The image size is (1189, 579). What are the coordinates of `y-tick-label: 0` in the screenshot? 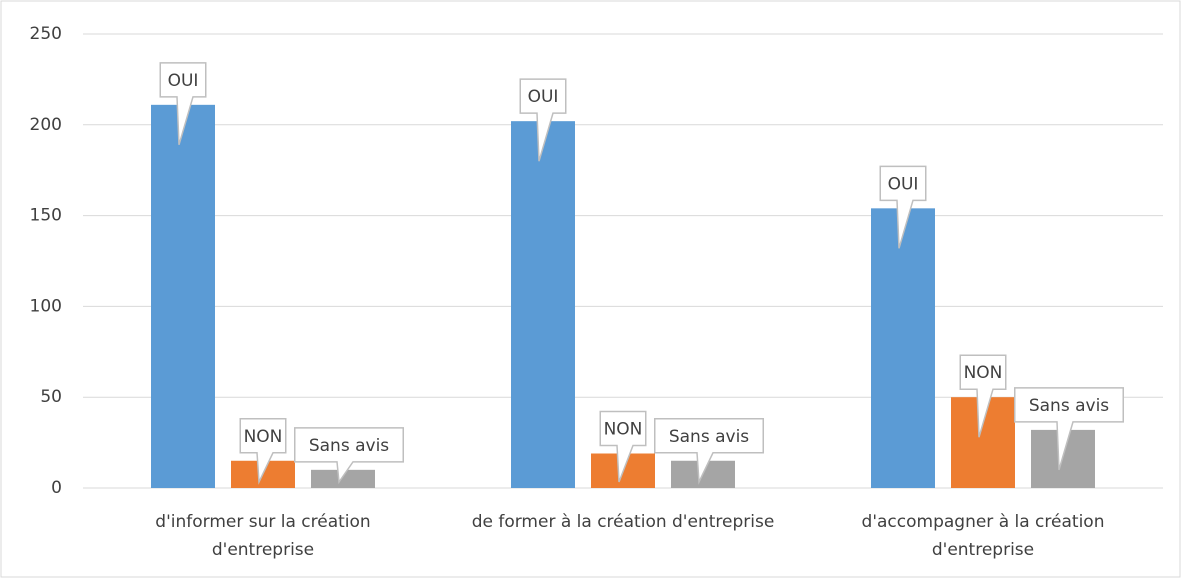 It's located at (56, 488).